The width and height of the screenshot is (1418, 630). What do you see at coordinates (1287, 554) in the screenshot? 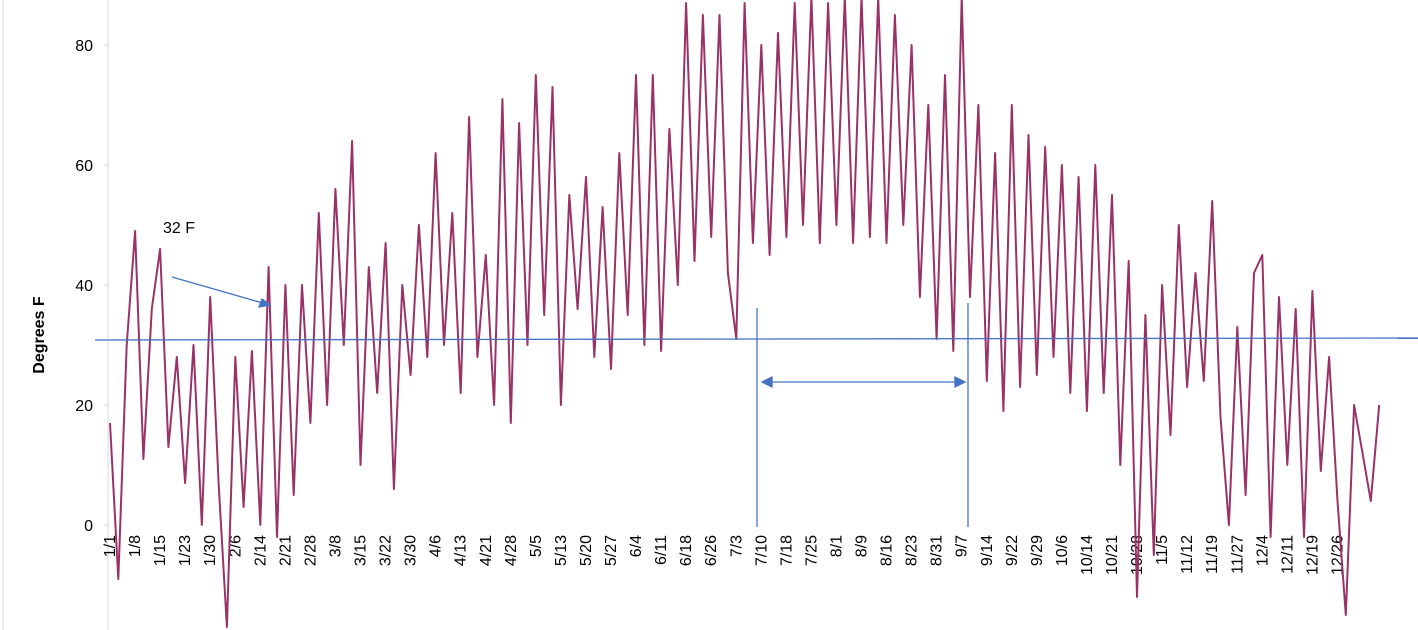
I see `x-tick-label: 12/11` at bounding box center [1287, 554].